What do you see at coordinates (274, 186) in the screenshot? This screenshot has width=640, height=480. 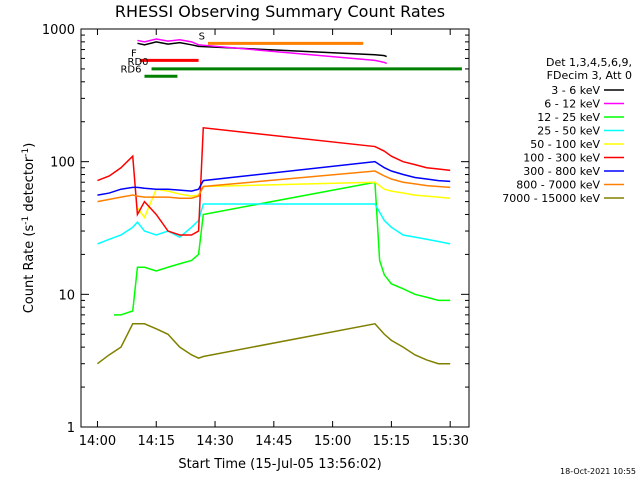 I see `series-line-800-7000keV` at bounding box center [274, 186].